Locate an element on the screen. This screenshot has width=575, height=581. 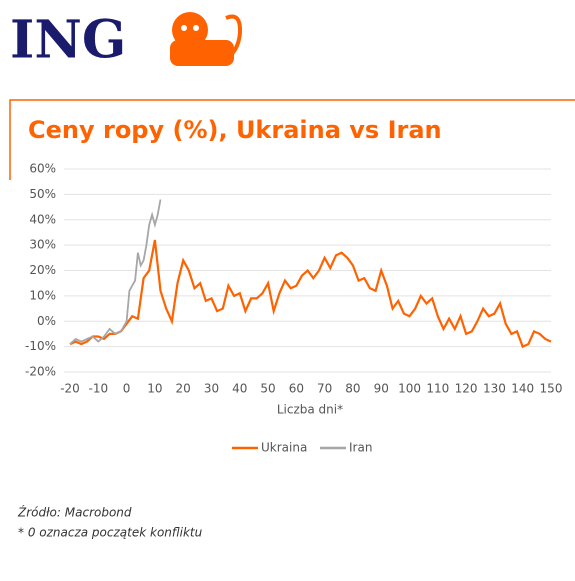
frame is located at coordinates (292, 139).